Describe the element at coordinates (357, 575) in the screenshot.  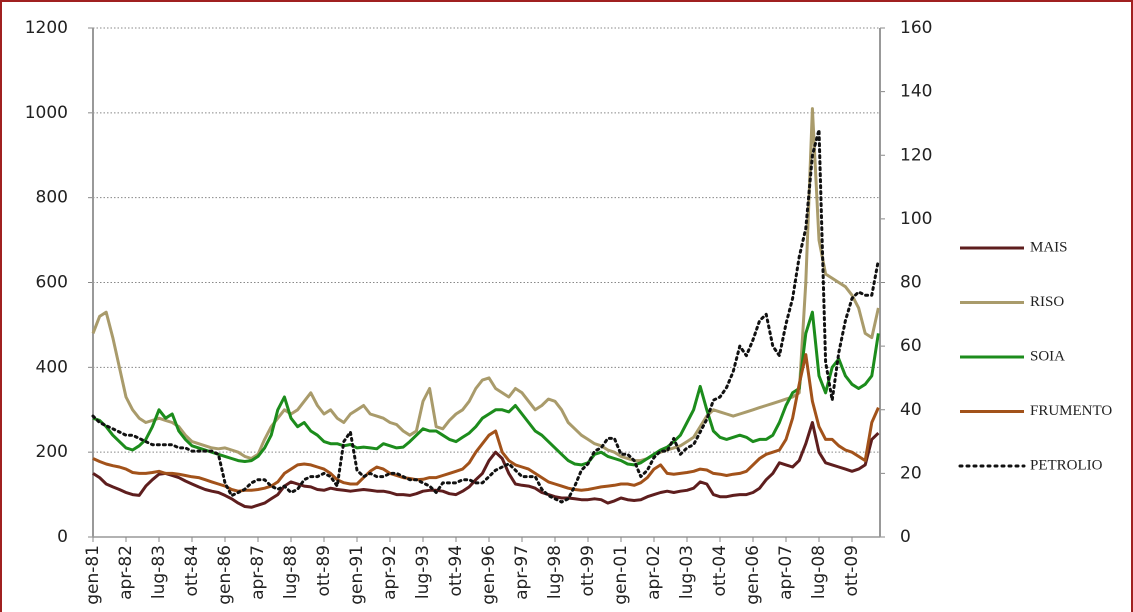
I see `x-tick-label: gen-91` at that location.